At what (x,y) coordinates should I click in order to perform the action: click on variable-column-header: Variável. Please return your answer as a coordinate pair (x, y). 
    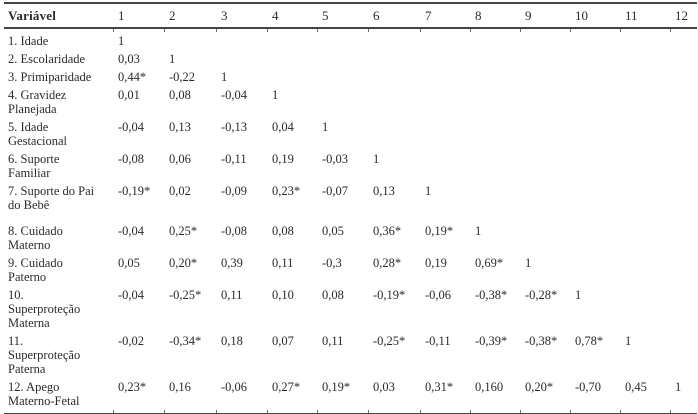
    Looking at the image, I should click on (58, 15).